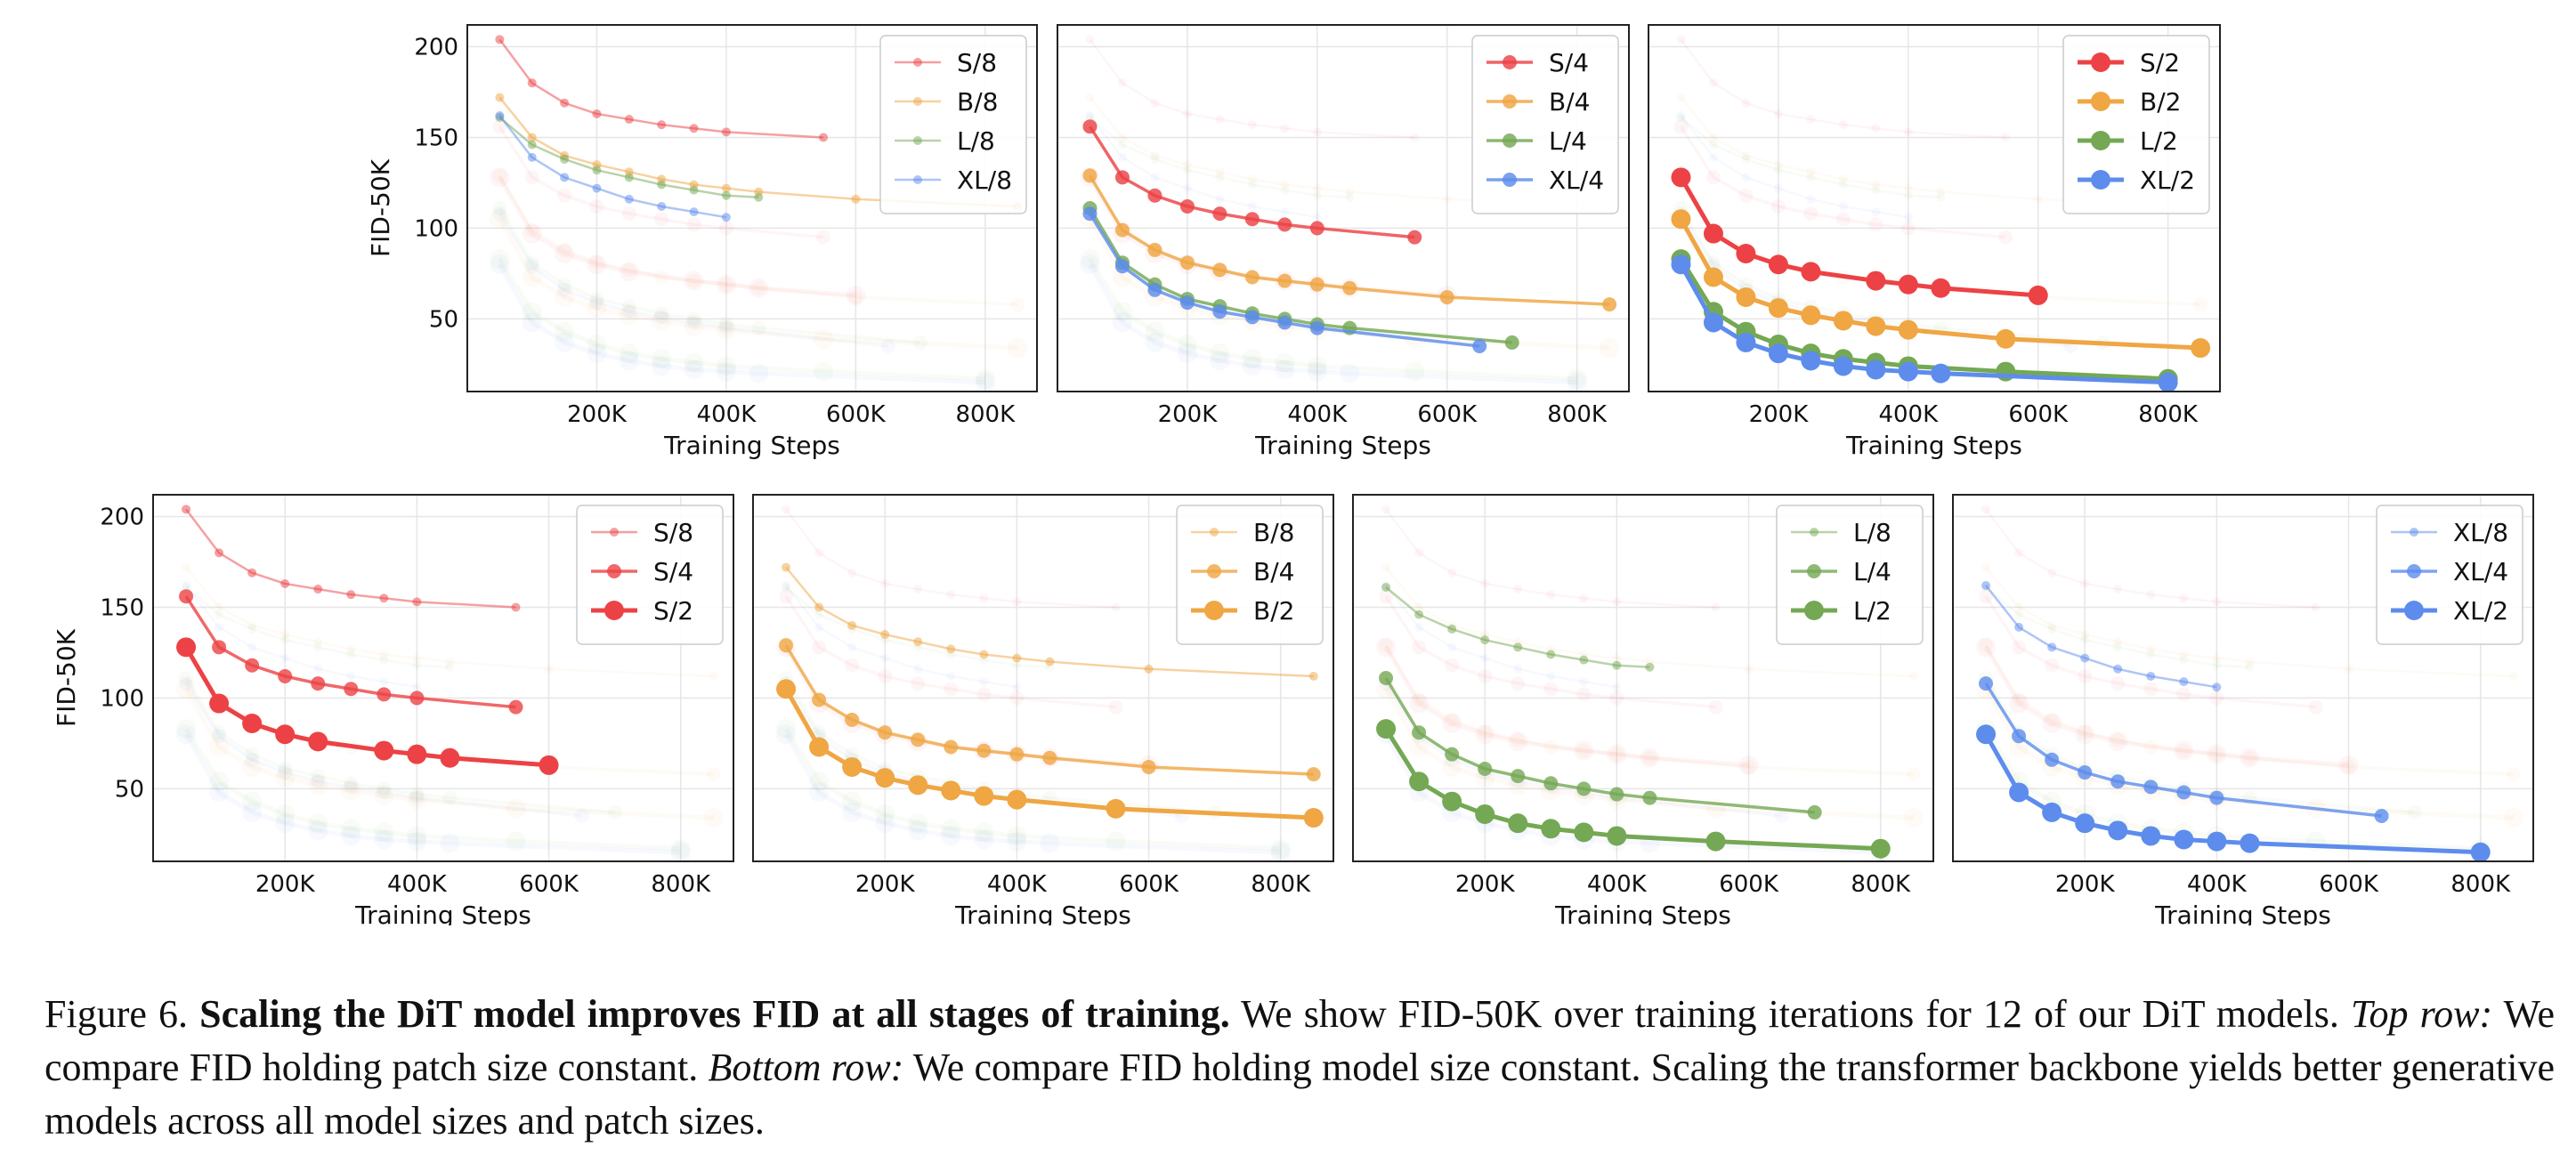 The width and height of the screenshot is (2576, 1155). Describe the element at coordinates (986, 414) in the screenshot. I see `x-tick-label: 800K` at that location.